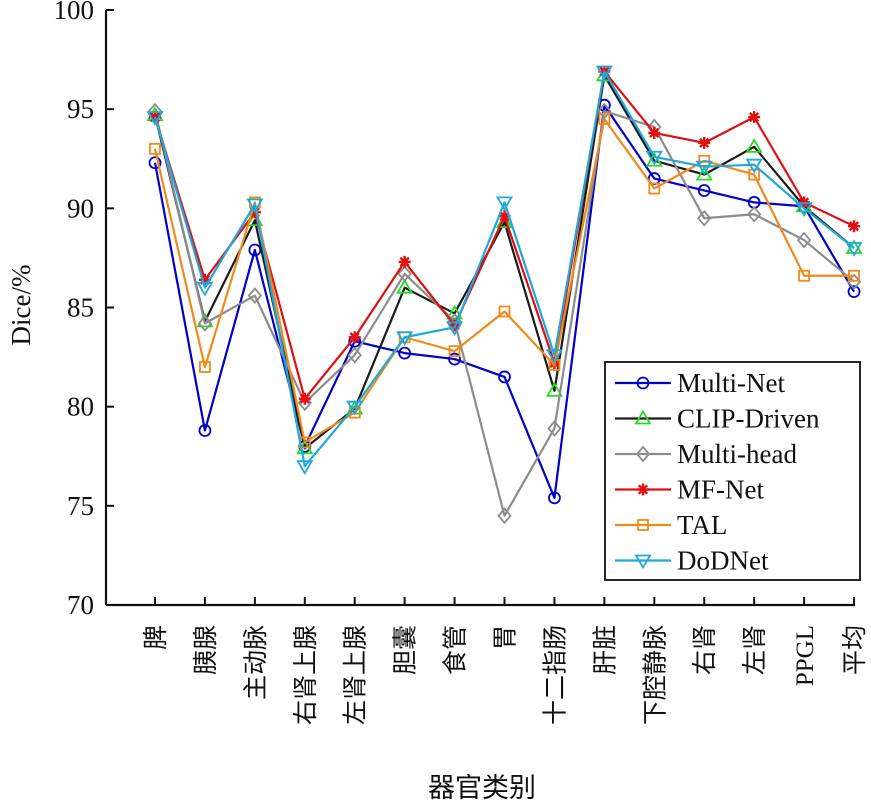 This screenshot has width=871, height=805. Describe the element at coordinates (80, 109) in the screenshot. I see `y-tick-label: 95` at that location.